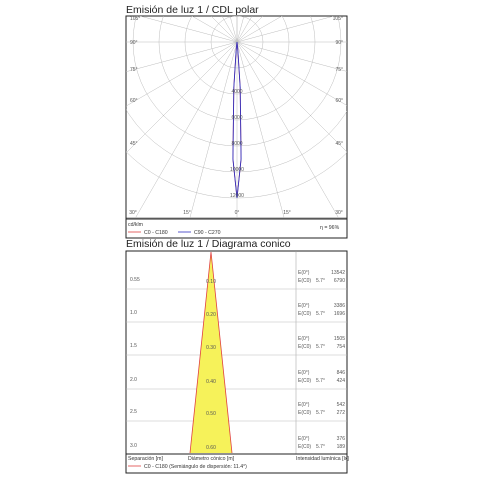 This screenshot has width=480, height=480. What do you see at coordinates (135, 19) in the screenshot?
I see `angle-label-left: 105°` at bounding box center [135, 19].